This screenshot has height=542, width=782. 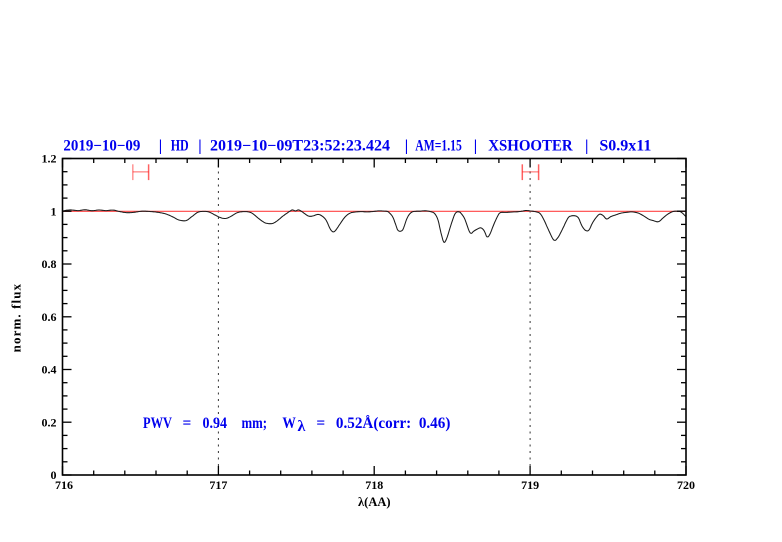 I want to click on svg-text: W, so click(x=289, y=423).